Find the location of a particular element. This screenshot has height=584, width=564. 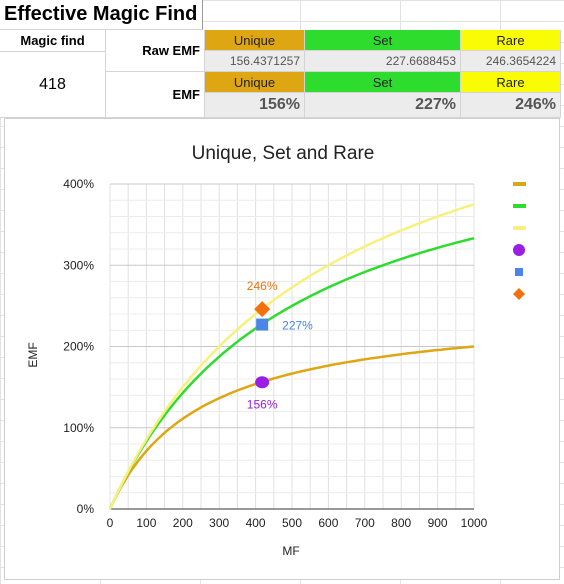

x-tick-label: 500 is located at coordinates (292, 523).